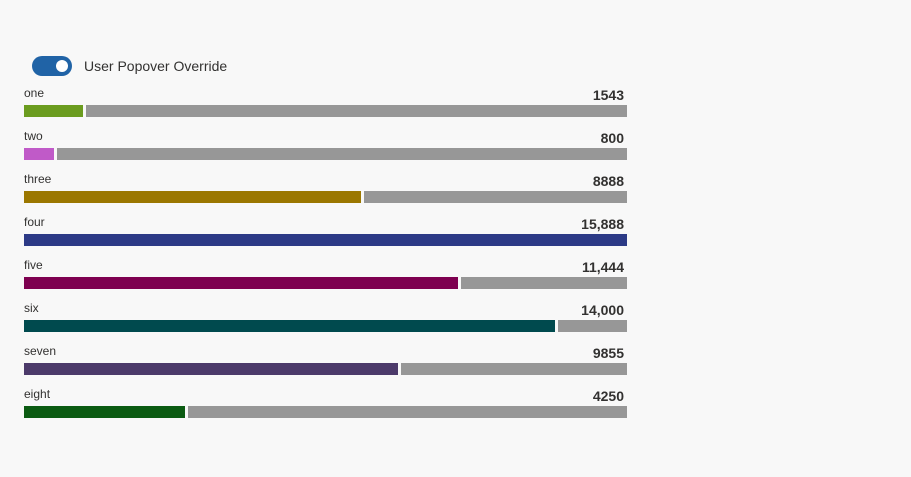  What do you see at coordinates (608, 181) in the screenshot?
I see `bar-value: 8888` at bounding box center [608, 181].